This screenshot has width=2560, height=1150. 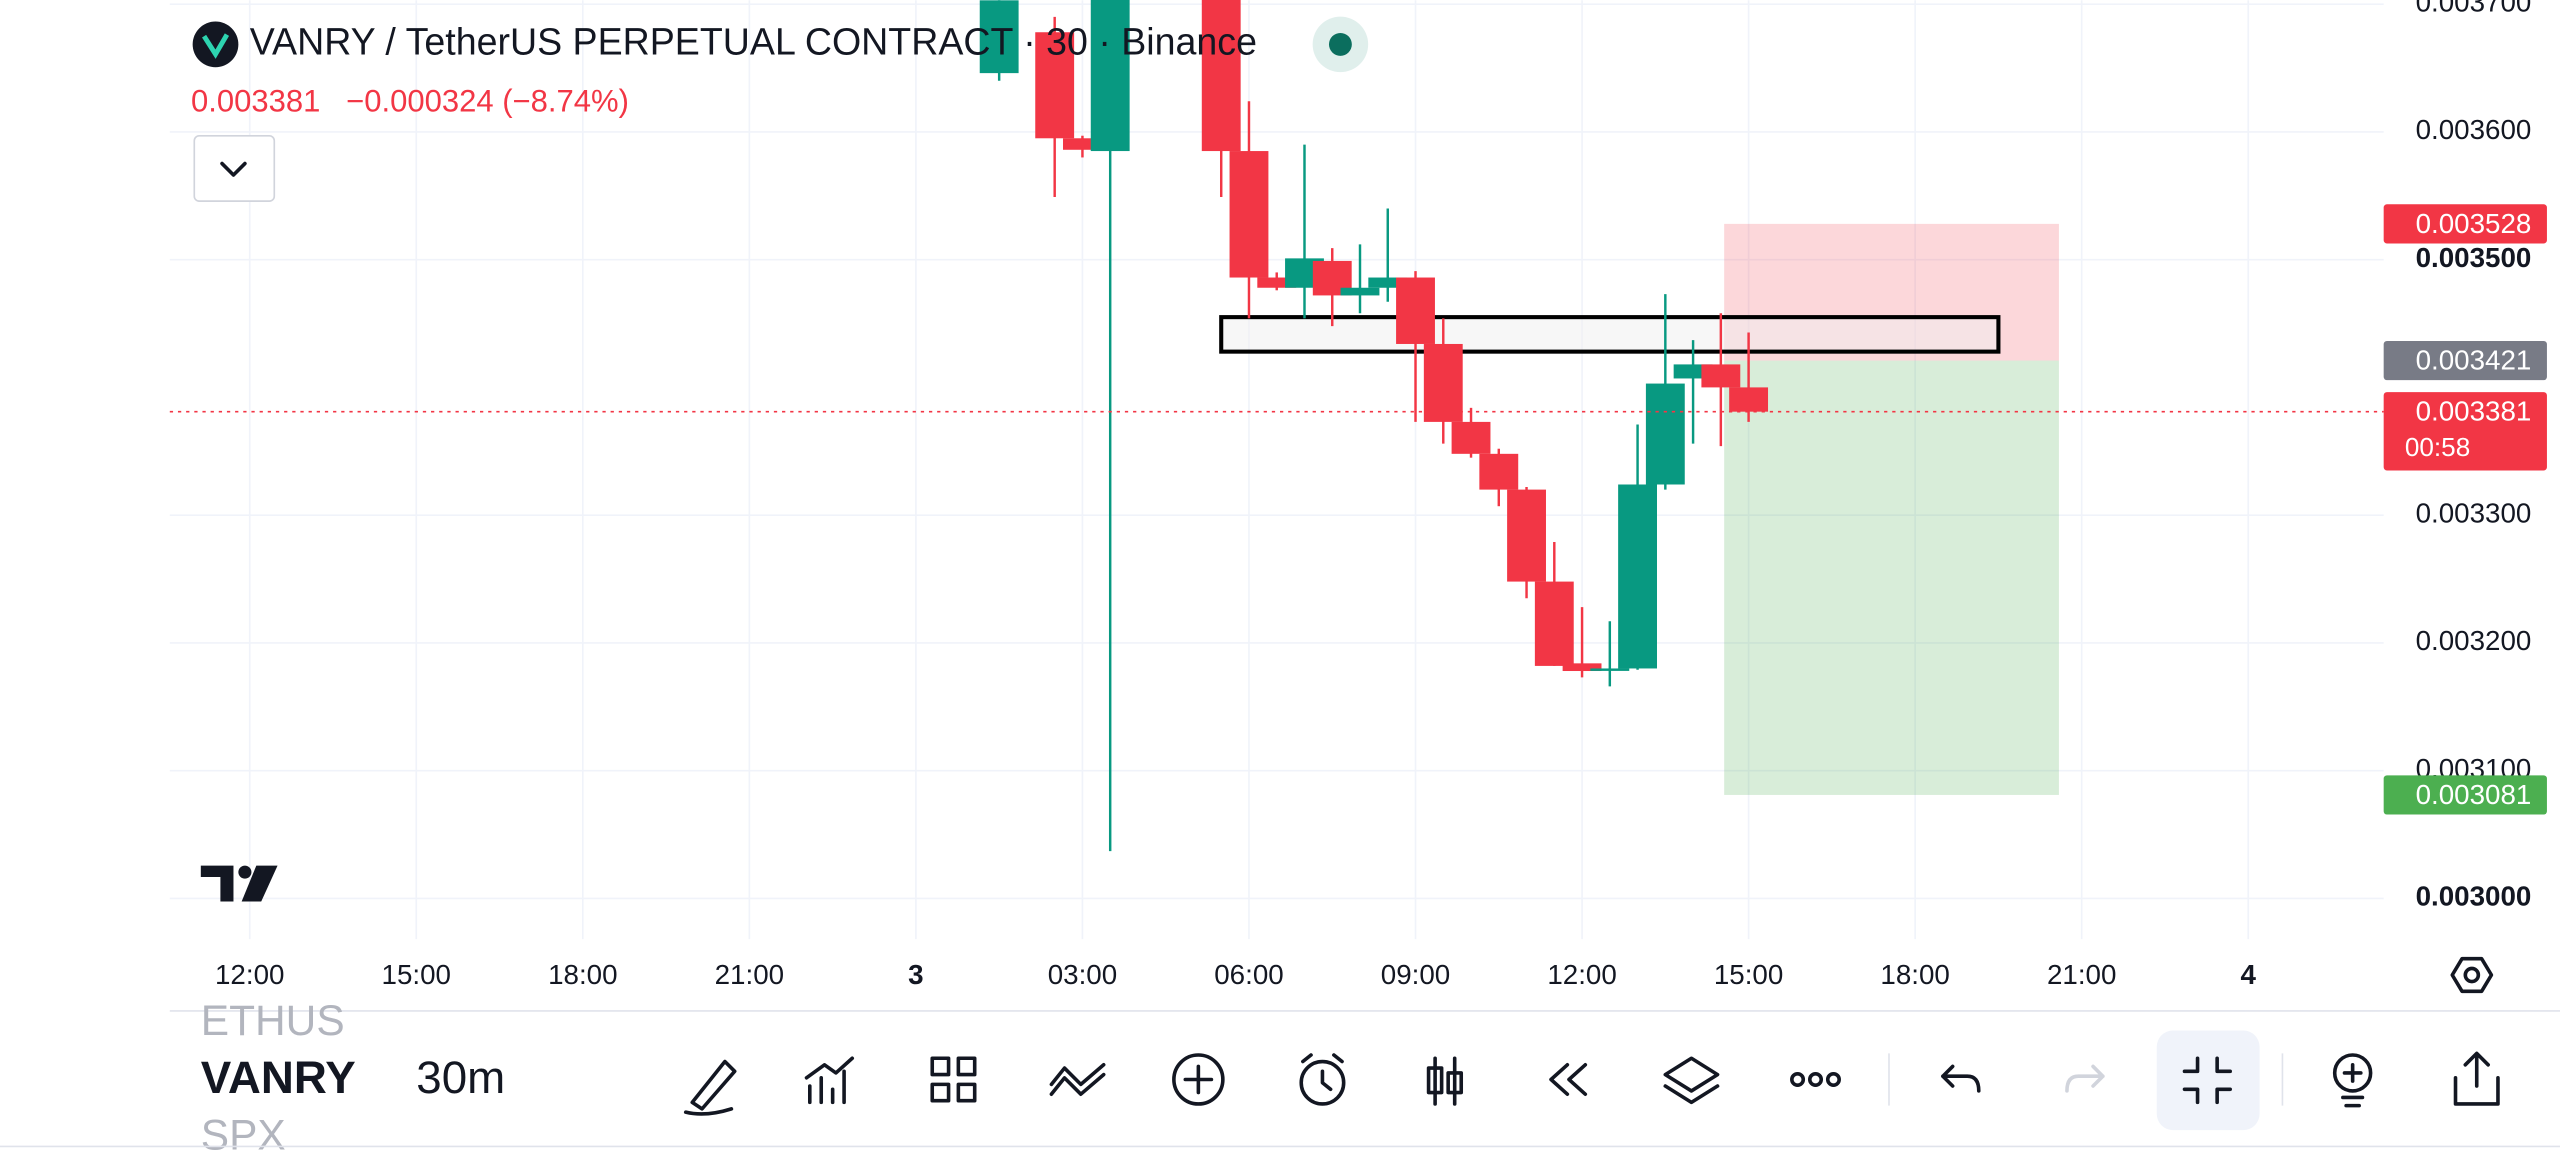 I want to click on grid-b, so click(x=966, y=1066).